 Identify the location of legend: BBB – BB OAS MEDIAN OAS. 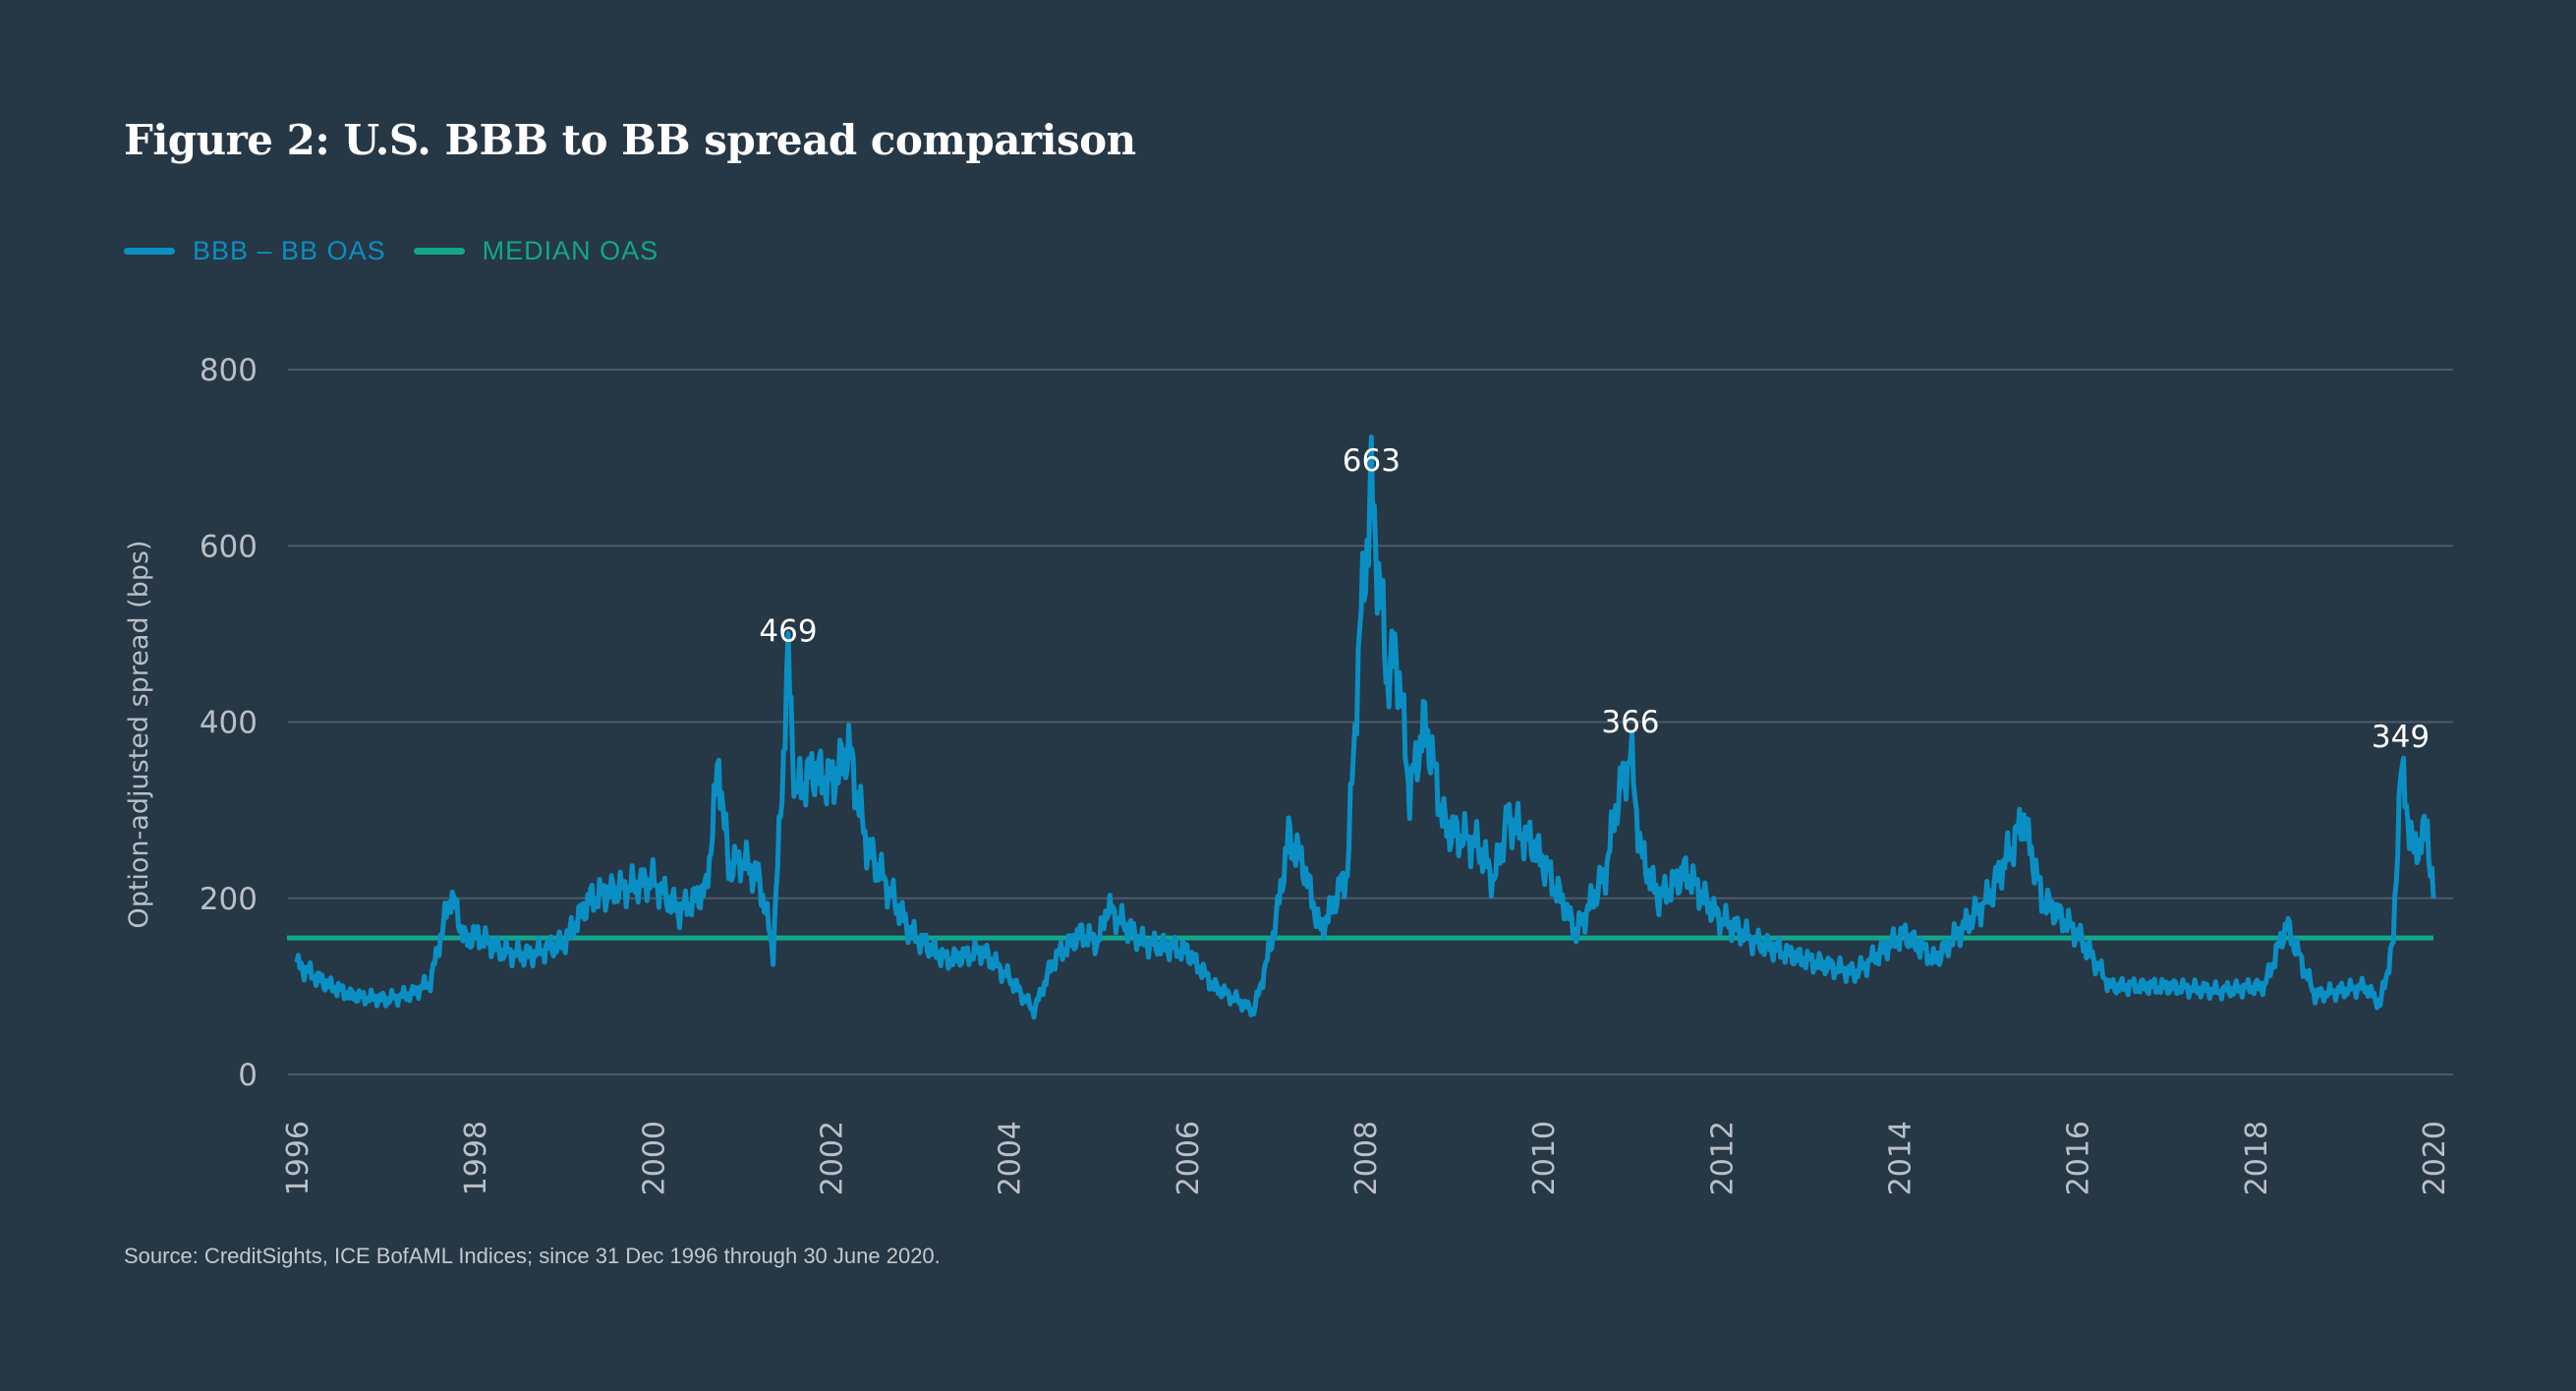
(405, 251).